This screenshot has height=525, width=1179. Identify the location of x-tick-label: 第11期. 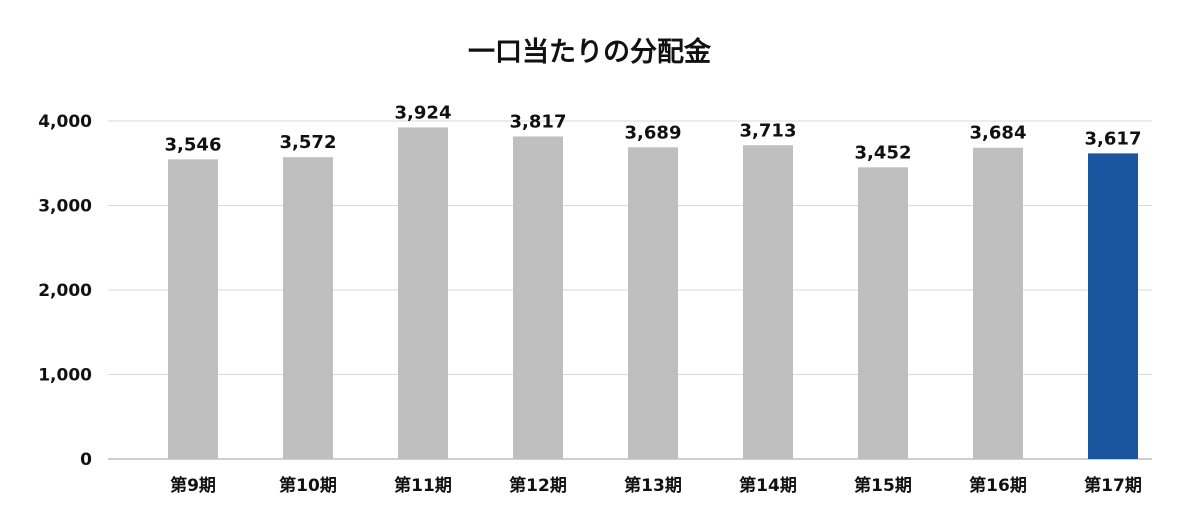
(423, 485).